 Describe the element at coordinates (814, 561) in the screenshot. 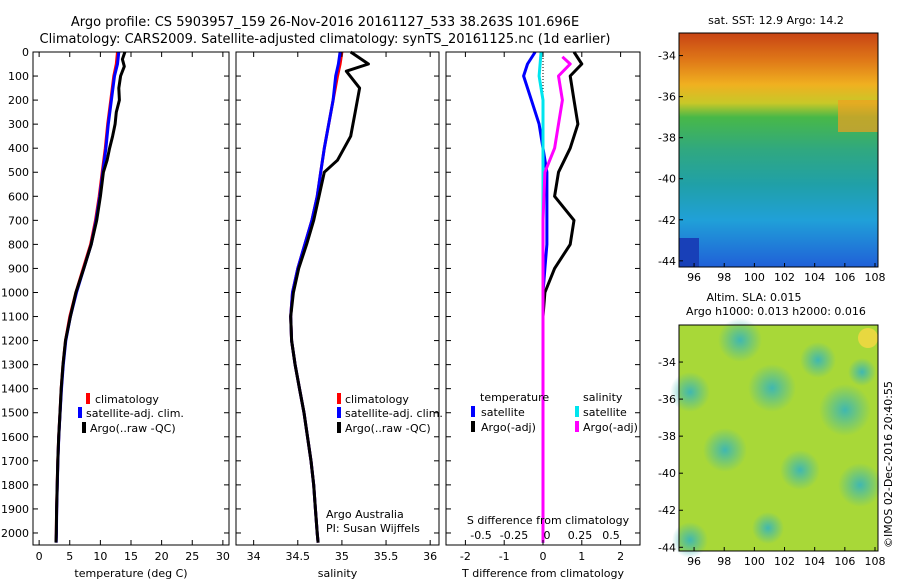

I see `map-x-tick-label: 104` at that location.